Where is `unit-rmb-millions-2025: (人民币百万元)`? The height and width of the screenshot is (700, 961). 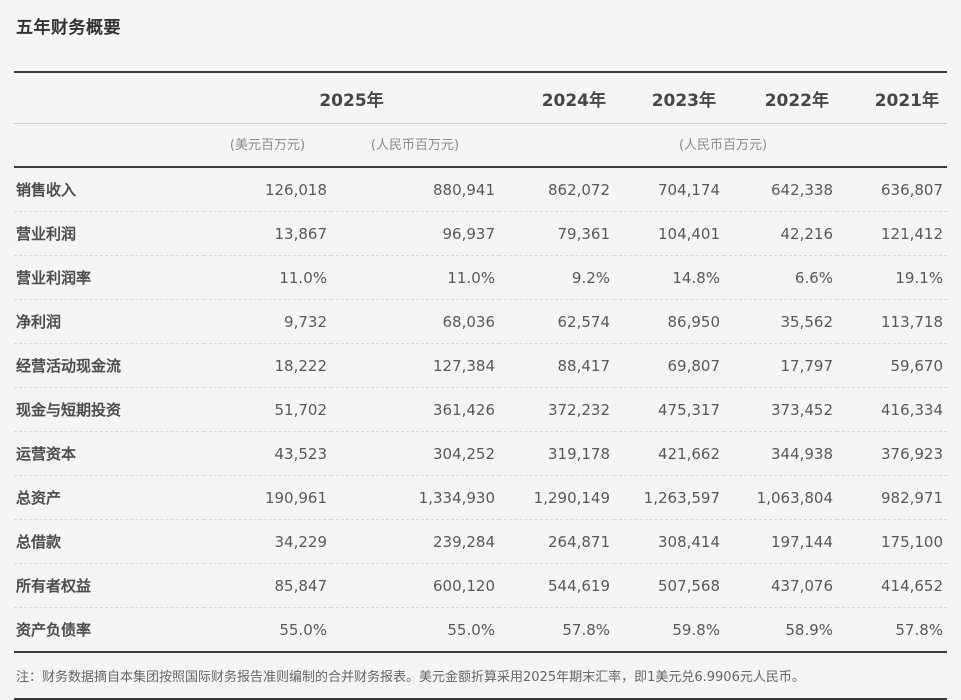
unit-rmb-millions-2025: (人民币百万元) is located at coordinates (415, 145).